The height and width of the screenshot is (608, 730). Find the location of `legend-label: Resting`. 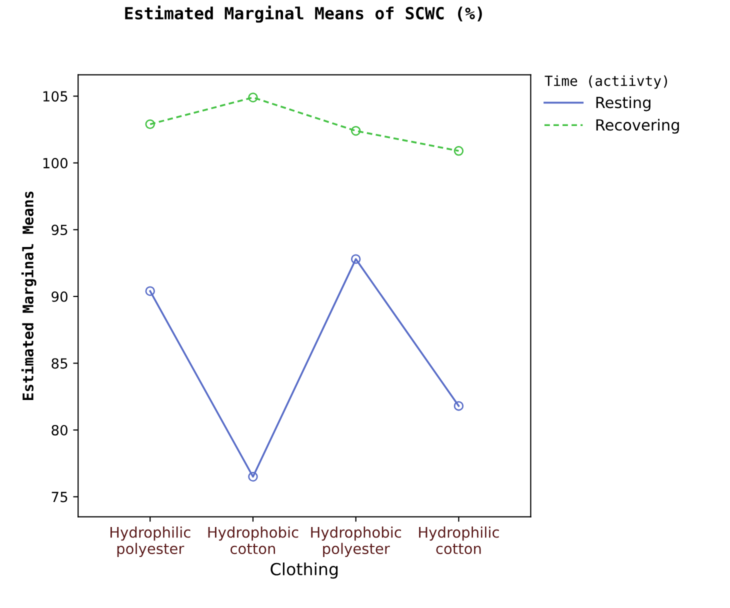

legend-label: Resting is located at coordinates (623, 104).